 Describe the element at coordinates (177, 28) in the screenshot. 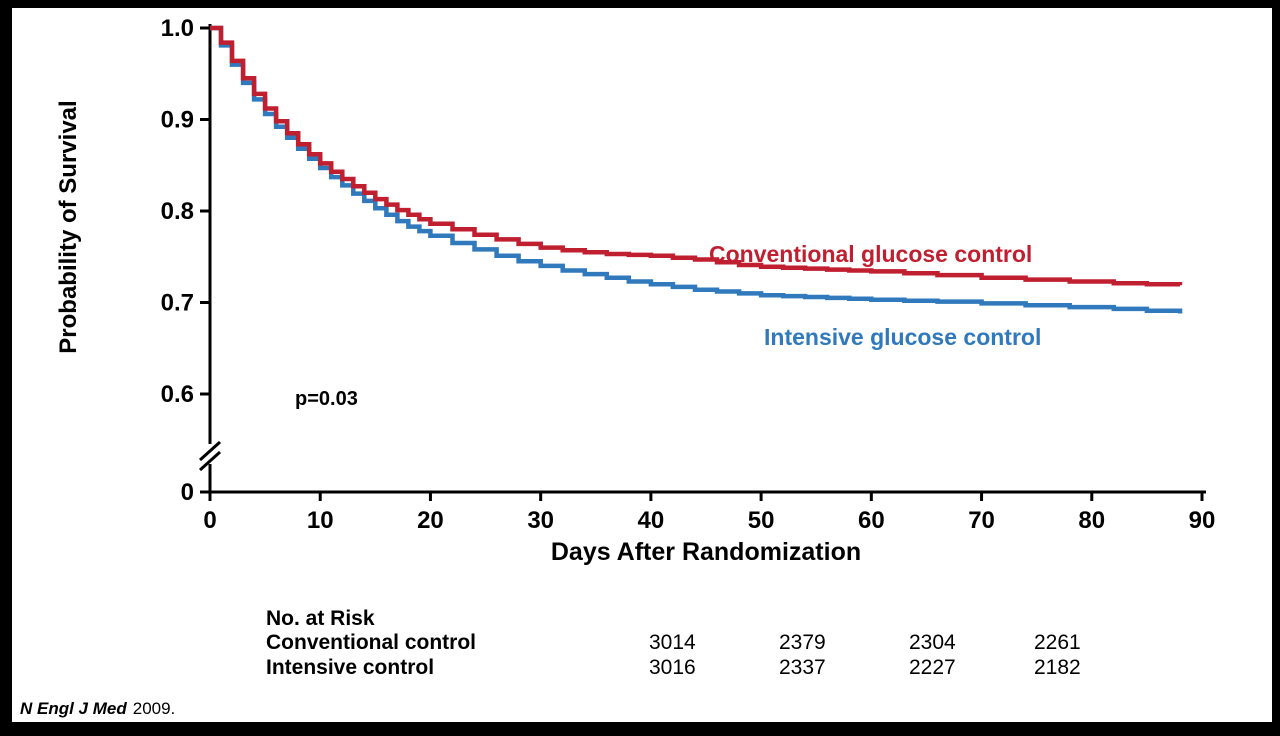

I see `y-tick-label: 1.0` at that location.